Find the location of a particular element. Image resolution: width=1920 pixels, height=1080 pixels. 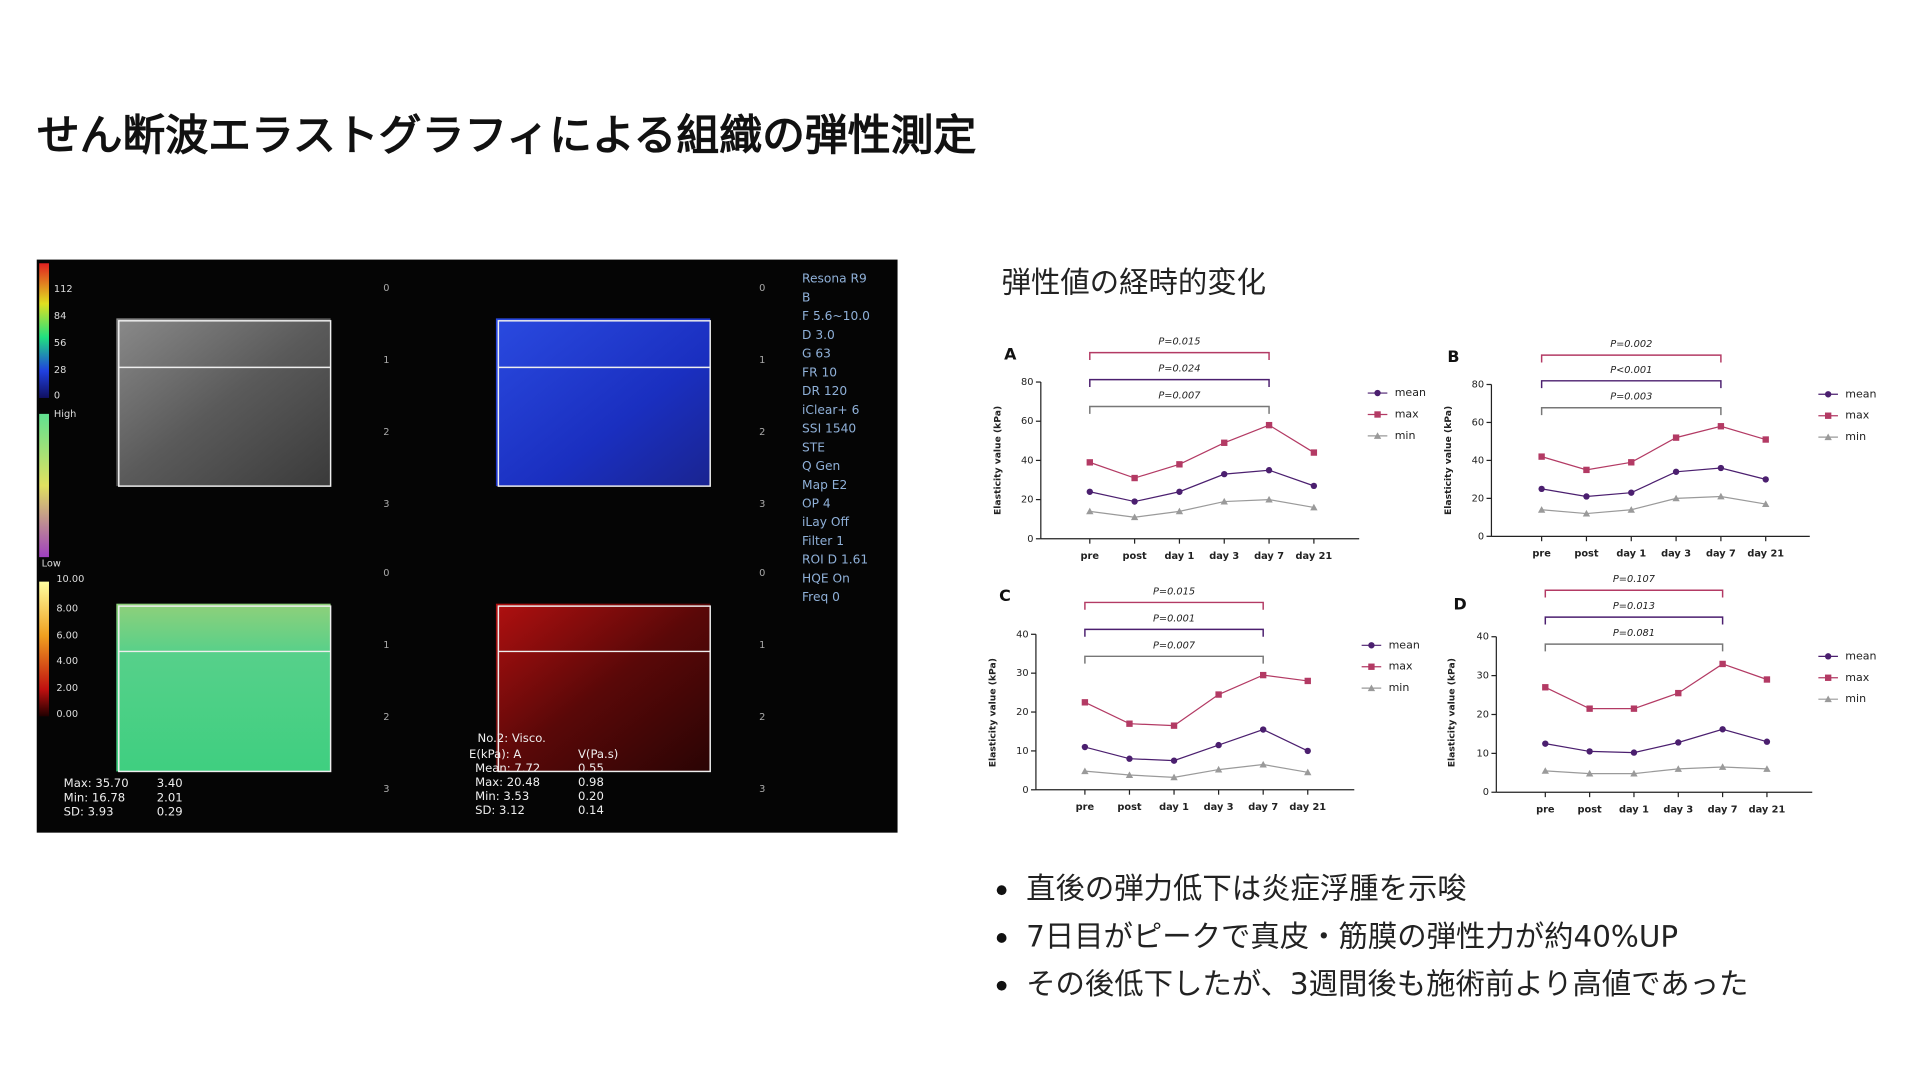

x-tick-label: day 3 is located at coordinates (1224, 556).